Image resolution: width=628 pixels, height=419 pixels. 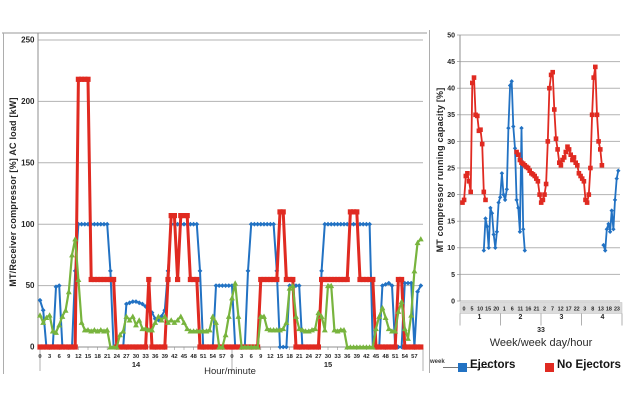 What do you see at coordinates (28, 224) in the screenshot?
I see `tick-label: 100` at bounding box center [28, 224].